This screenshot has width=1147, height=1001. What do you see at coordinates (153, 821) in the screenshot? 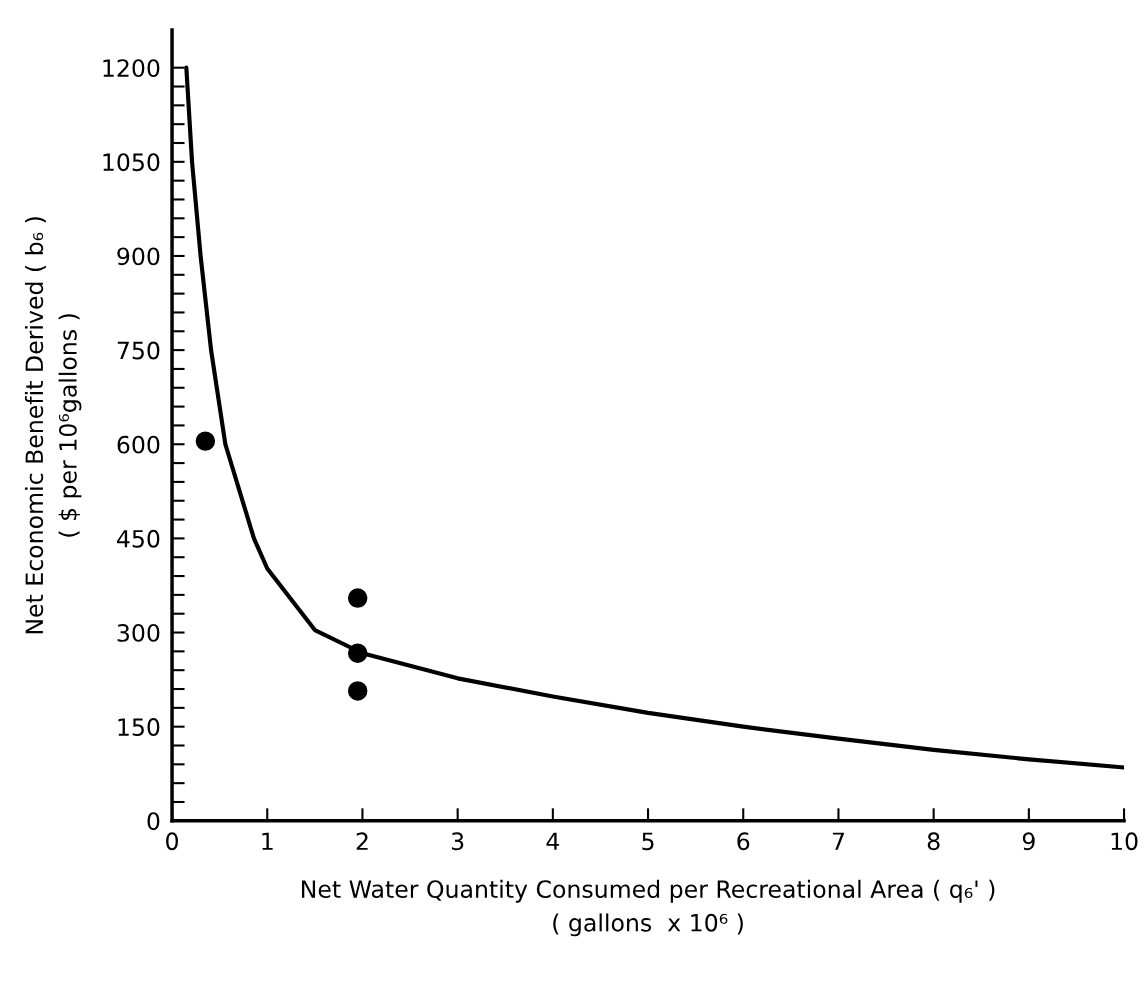
I see `y-tick-label: 0` at bounding box center [153, 821].